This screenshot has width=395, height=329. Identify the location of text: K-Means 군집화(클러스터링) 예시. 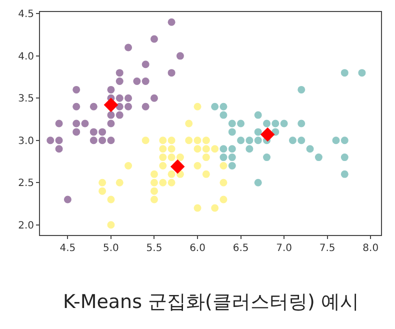
(211, 302).